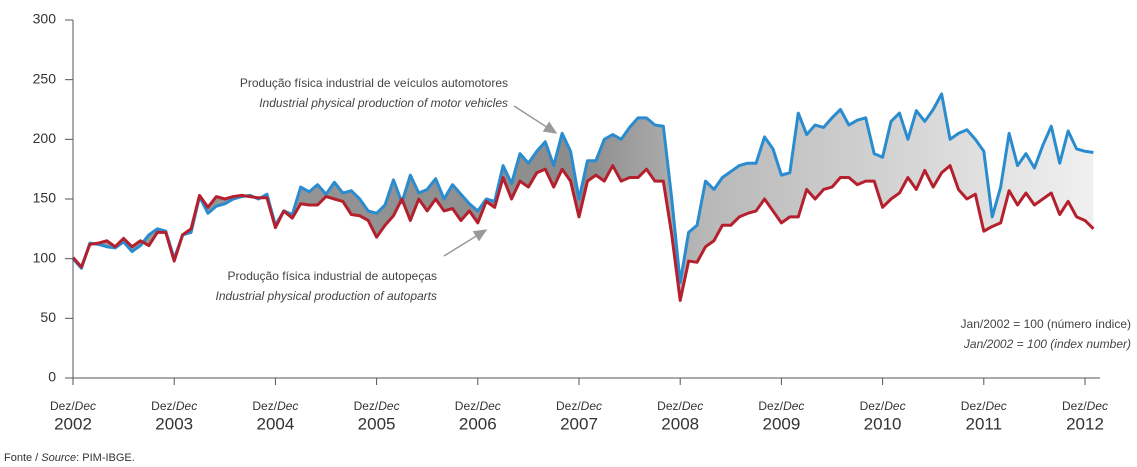  Describe the element at coordinates (883, 423) in the screenshot. I see `x-tick-label: 2010` at that location.